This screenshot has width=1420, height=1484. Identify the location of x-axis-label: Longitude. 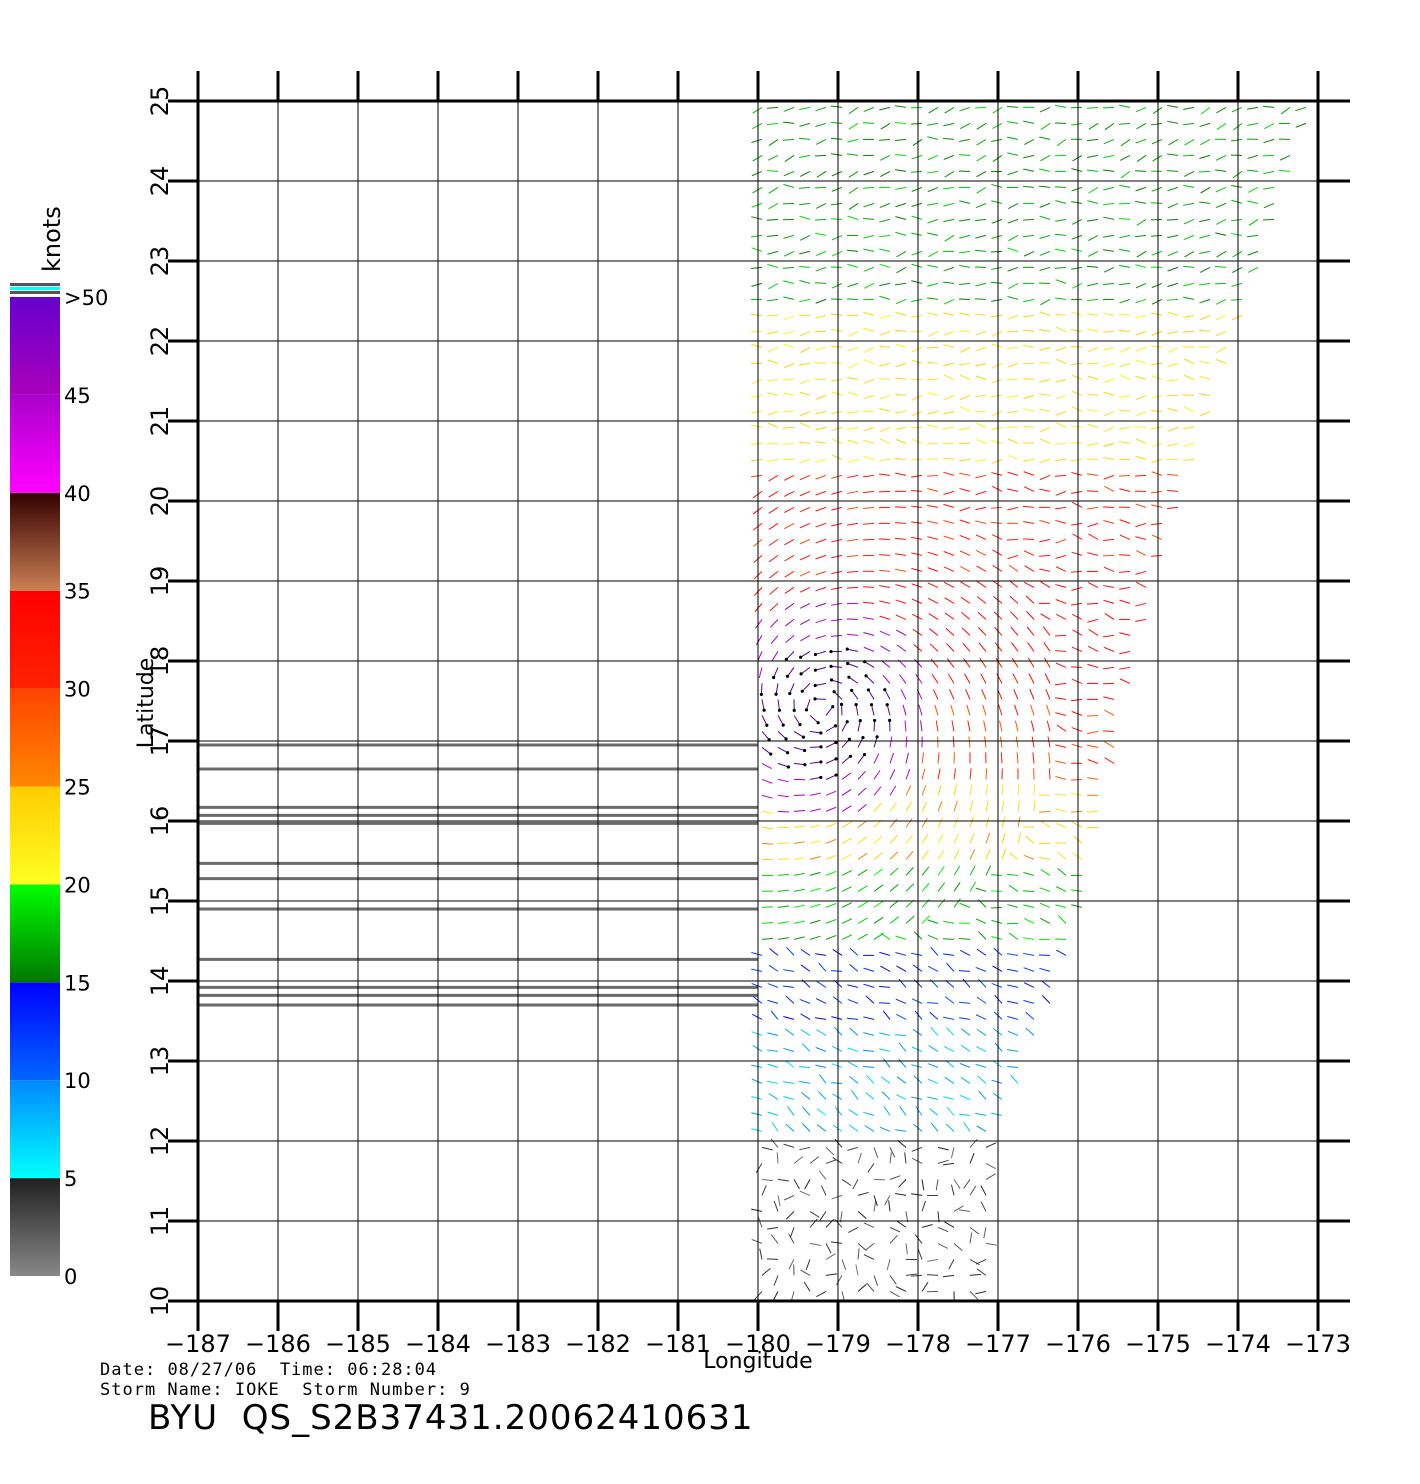
(757, 1361).